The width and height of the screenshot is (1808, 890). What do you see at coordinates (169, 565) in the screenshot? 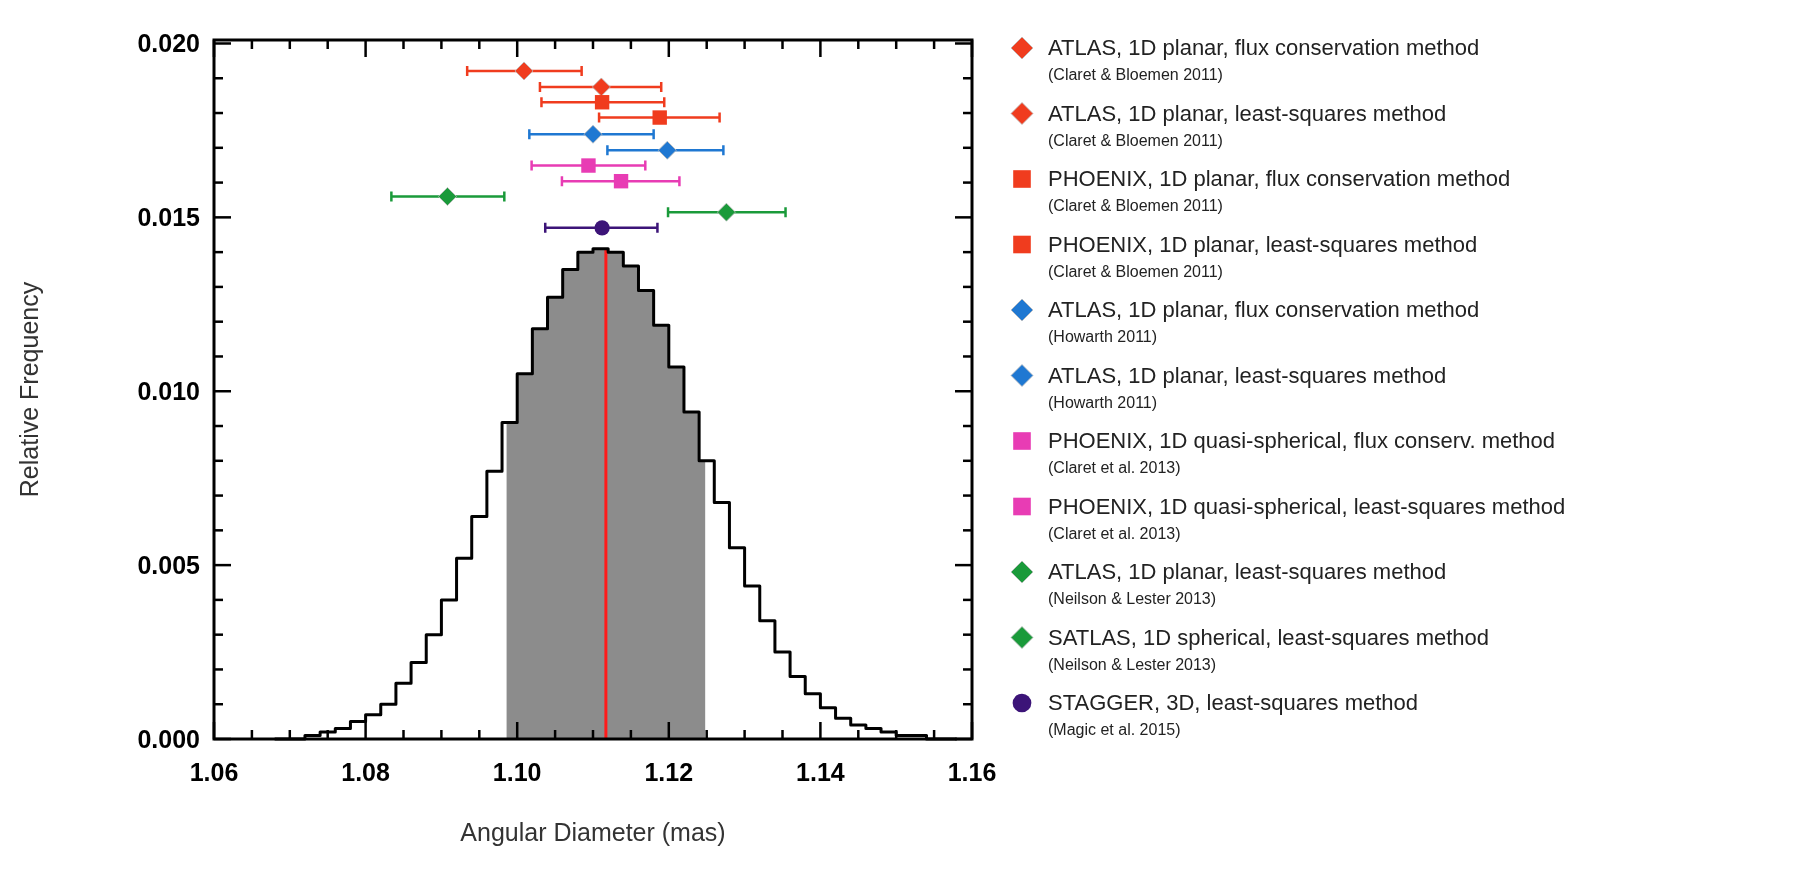
I see `y-tick-label: 0.005` at bounding box center [169, 565].